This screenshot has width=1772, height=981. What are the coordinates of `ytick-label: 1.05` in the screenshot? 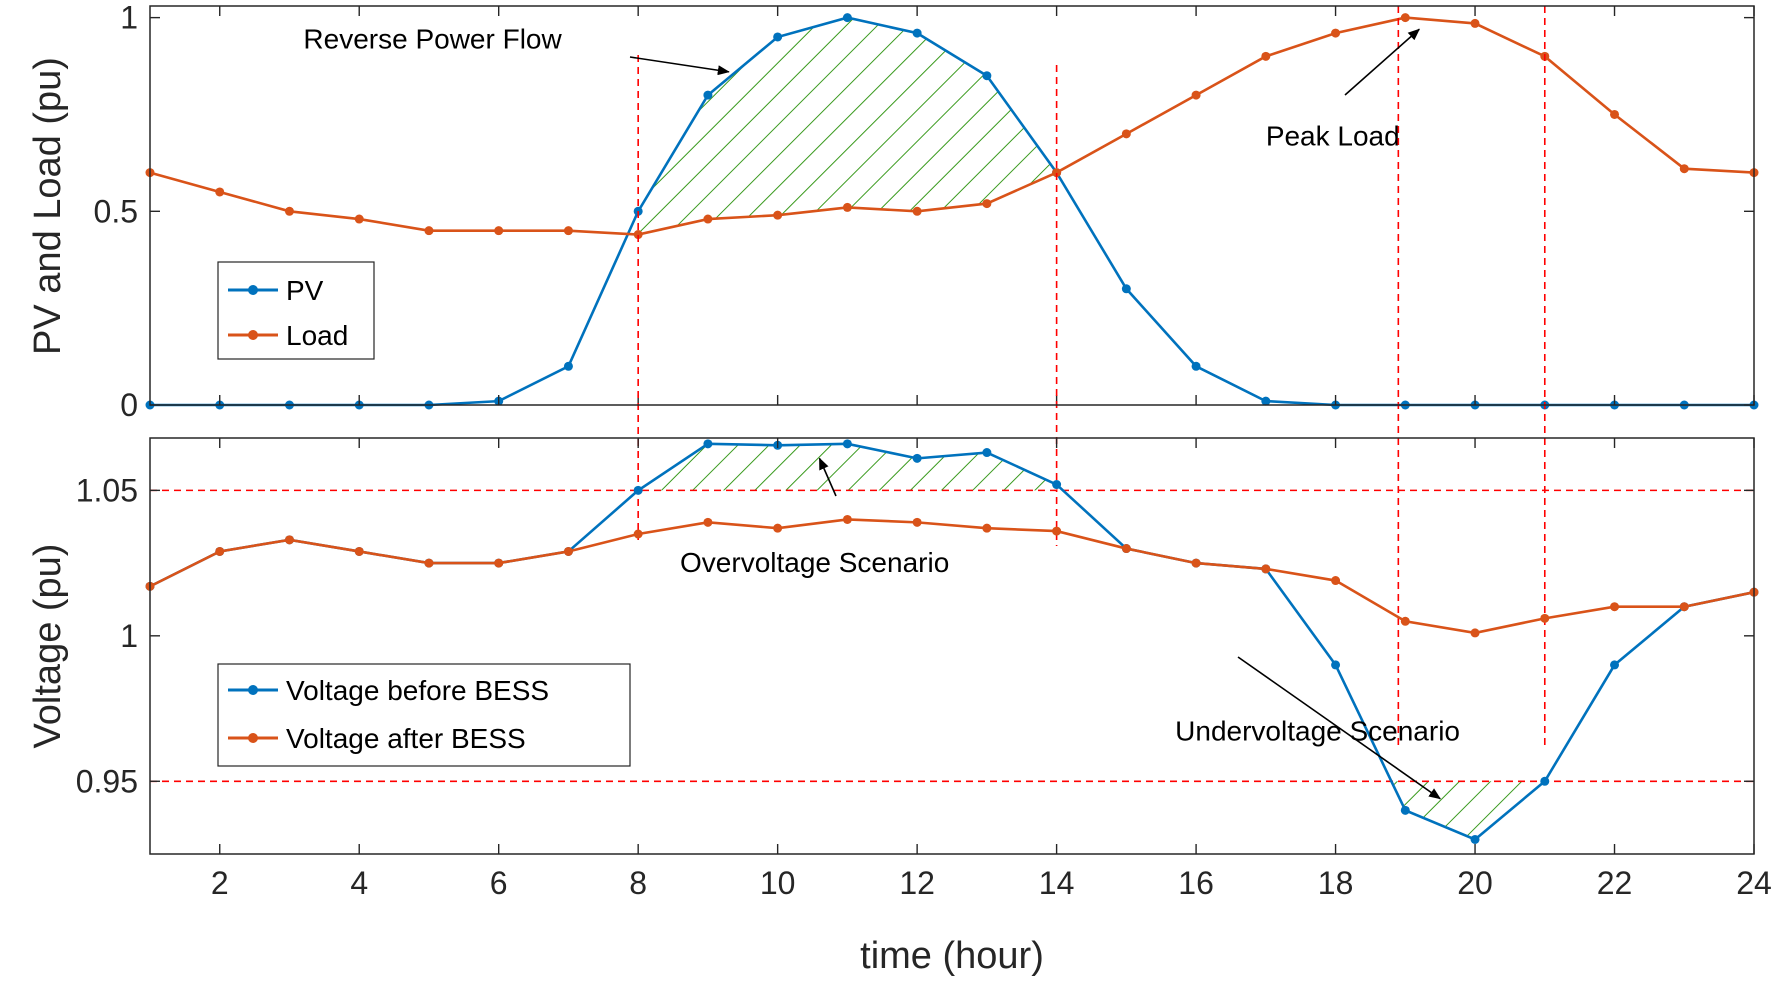 It's located at (107, 490).